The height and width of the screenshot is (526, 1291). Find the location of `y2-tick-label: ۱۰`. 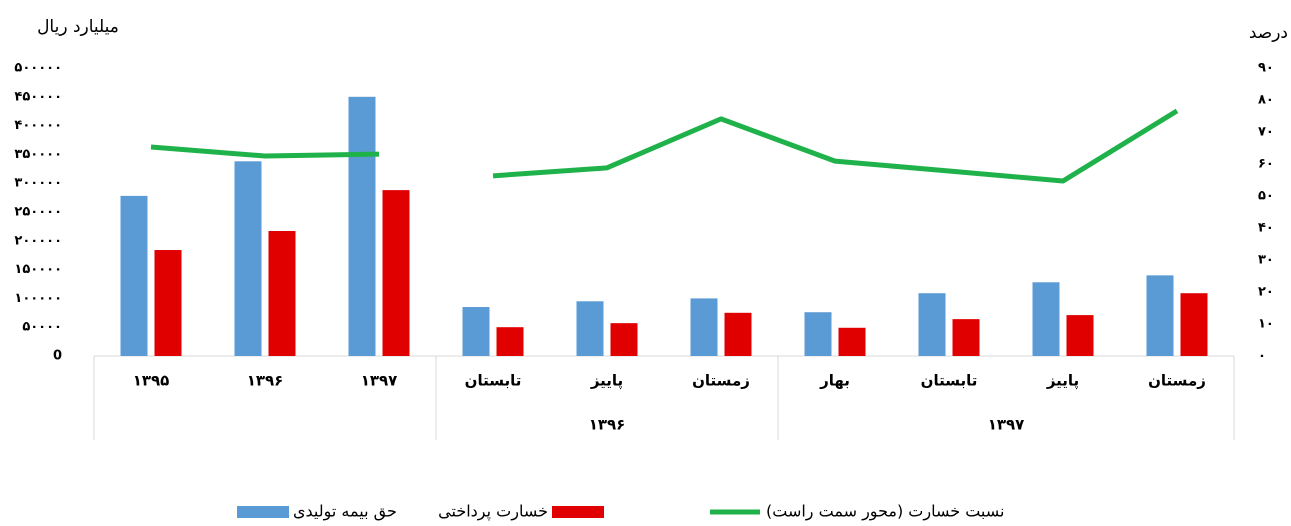

y2-tick-label: ۱۰ is located at coordinates (1266, 324).